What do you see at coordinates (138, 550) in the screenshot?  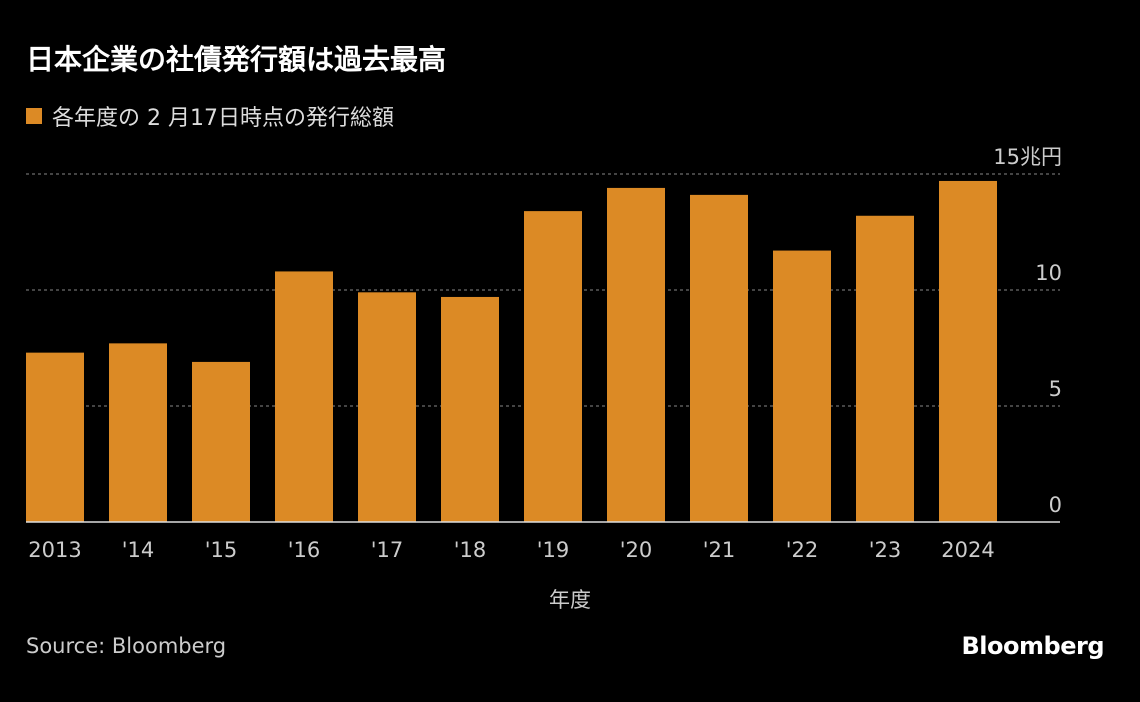 I see `x-tick-label: '14` at bounding box center [138, 550].